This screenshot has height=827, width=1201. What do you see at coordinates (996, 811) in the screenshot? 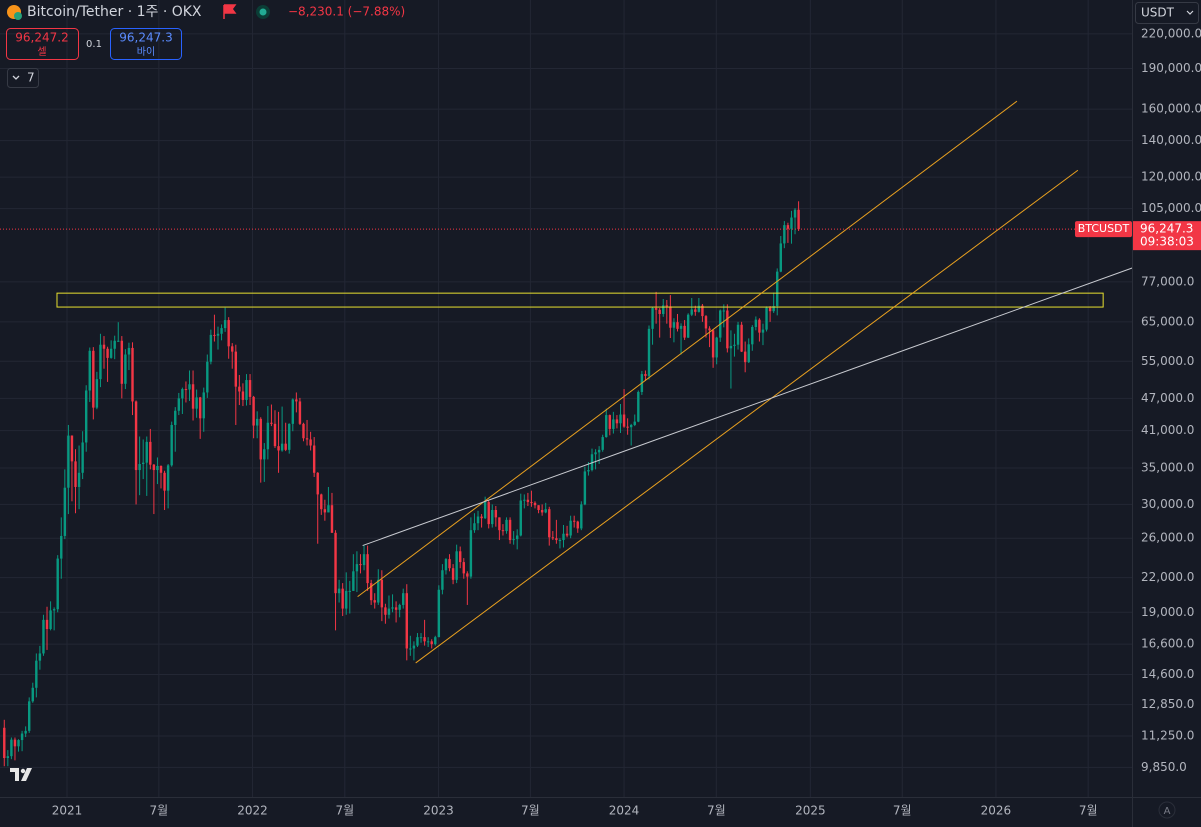
I see `x-tick-label: 2026` at bounding box center [996, 811].